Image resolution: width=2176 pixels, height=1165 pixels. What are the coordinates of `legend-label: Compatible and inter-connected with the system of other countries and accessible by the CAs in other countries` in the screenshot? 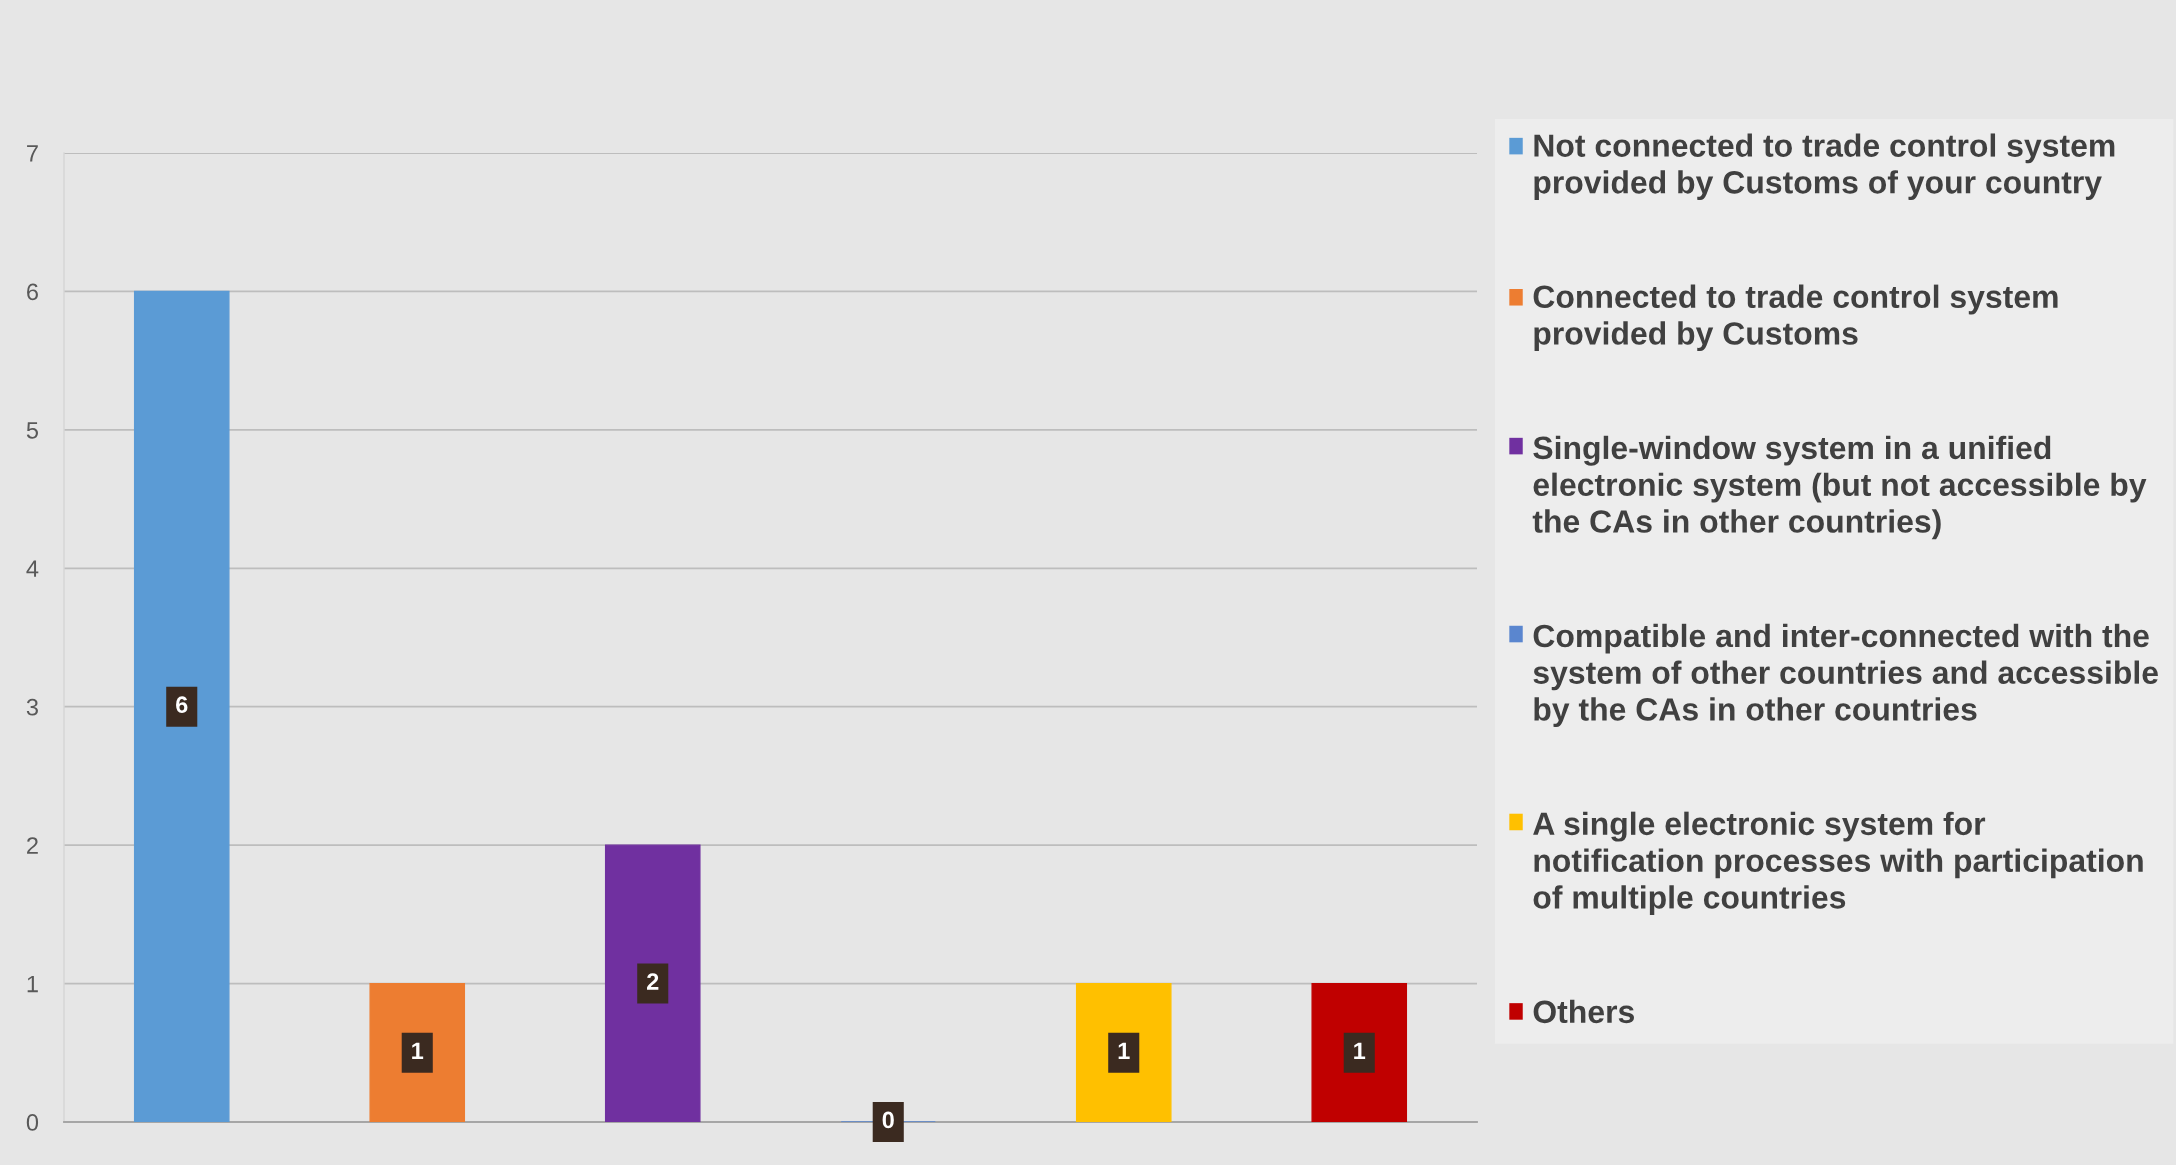 It's located at (1845, 675).